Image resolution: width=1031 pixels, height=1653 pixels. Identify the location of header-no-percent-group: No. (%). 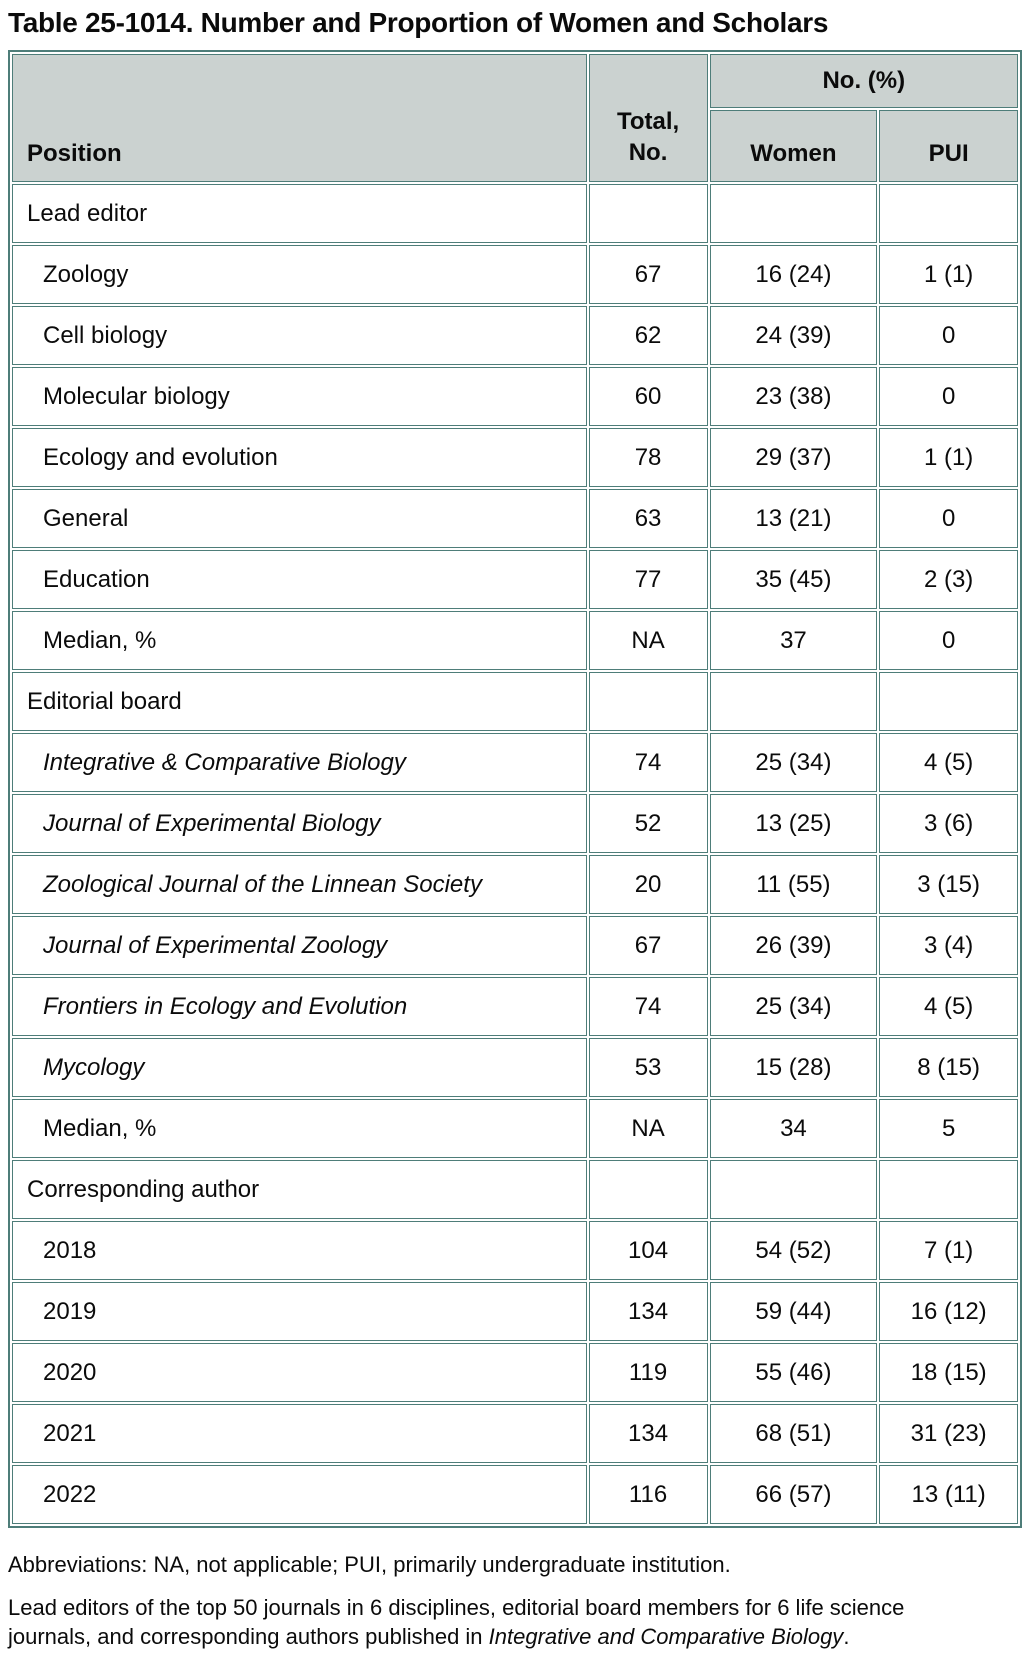
(863, 81).